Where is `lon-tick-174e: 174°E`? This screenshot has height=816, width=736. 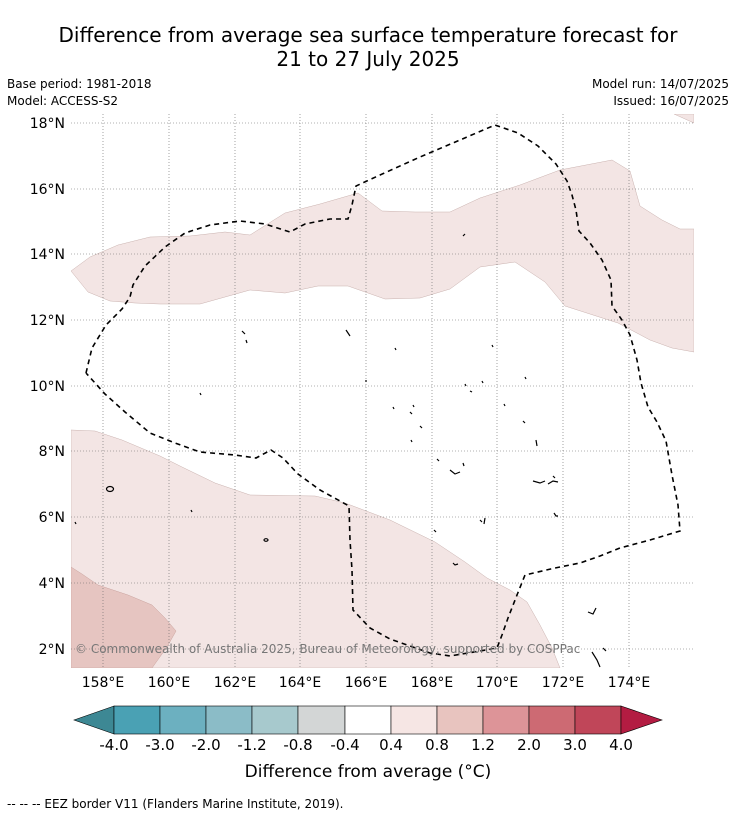 lon-tick-174e: 174°E is located at coordinates (629, 683).